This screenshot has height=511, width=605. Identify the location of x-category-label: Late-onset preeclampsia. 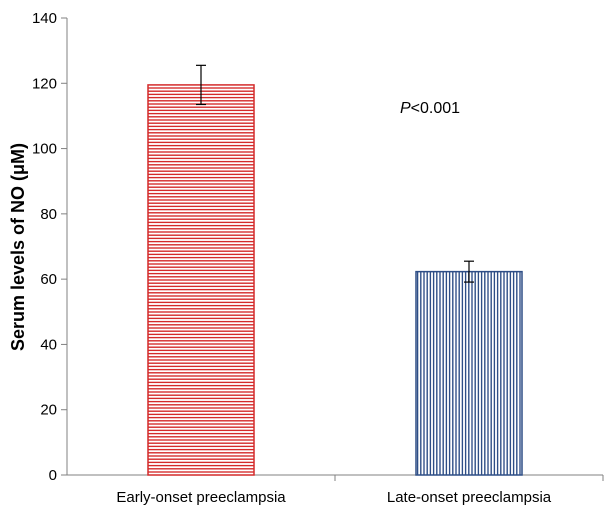
(469, 497).